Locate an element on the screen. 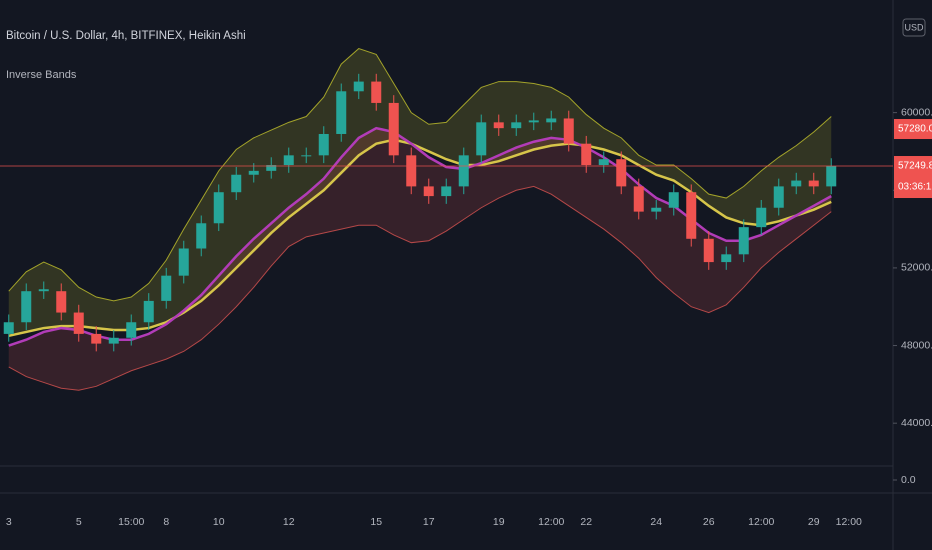  x-tick-label: 15 is located at coordinates (376, 522).